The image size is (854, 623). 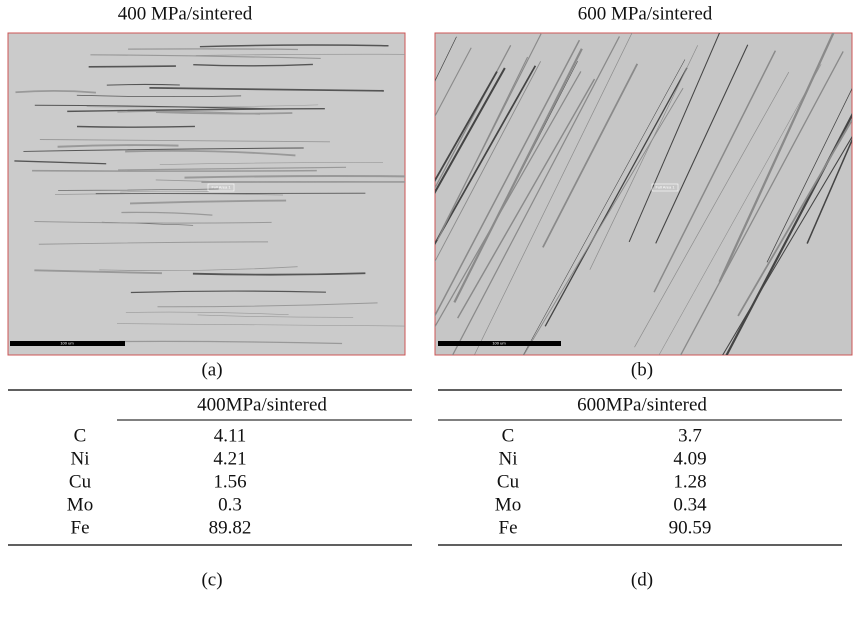 What do you see at coordinates (262, 404) in the screenshot?
I see `table-header: 400MPa/sintered` at bounding box center [262, 404].